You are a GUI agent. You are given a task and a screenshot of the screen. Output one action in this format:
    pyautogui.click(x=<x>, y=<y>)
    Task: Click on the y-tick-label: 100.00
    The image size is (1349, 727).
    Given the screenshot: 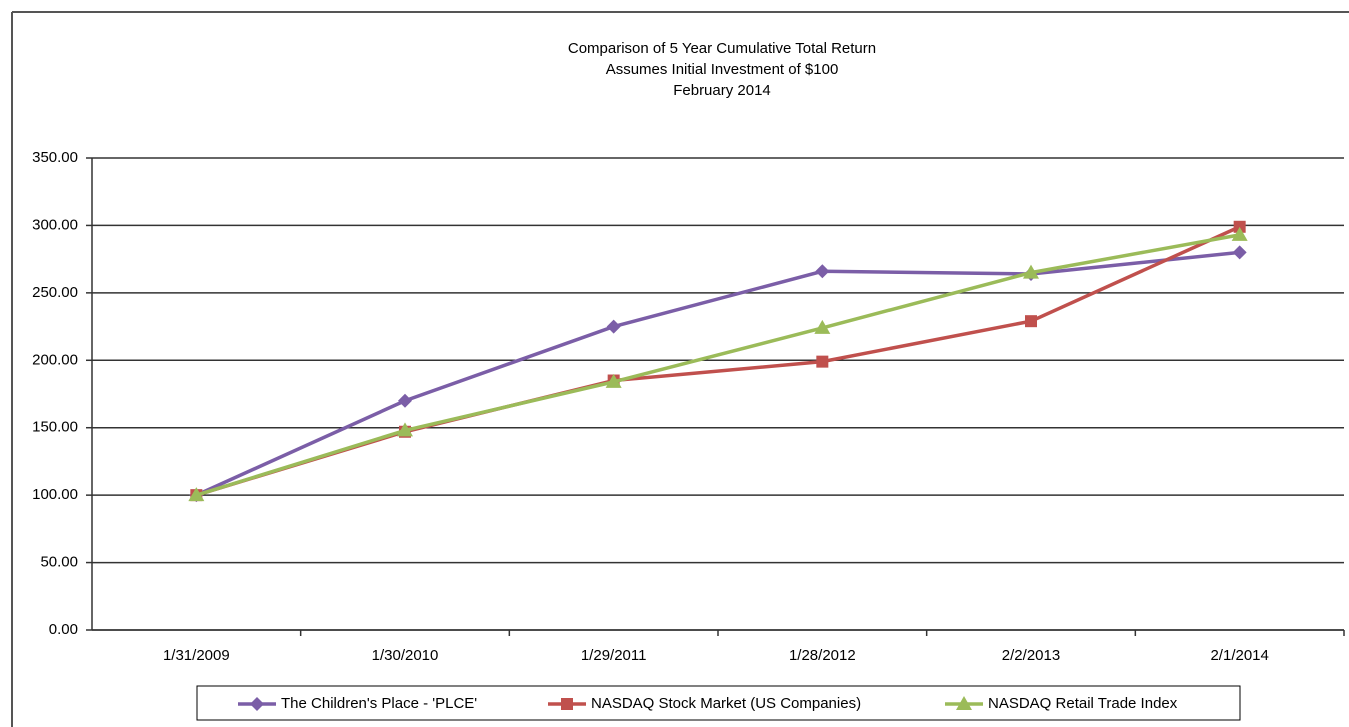 What is the action you would take?
    pyautogui.click(x=55, y=494)
    